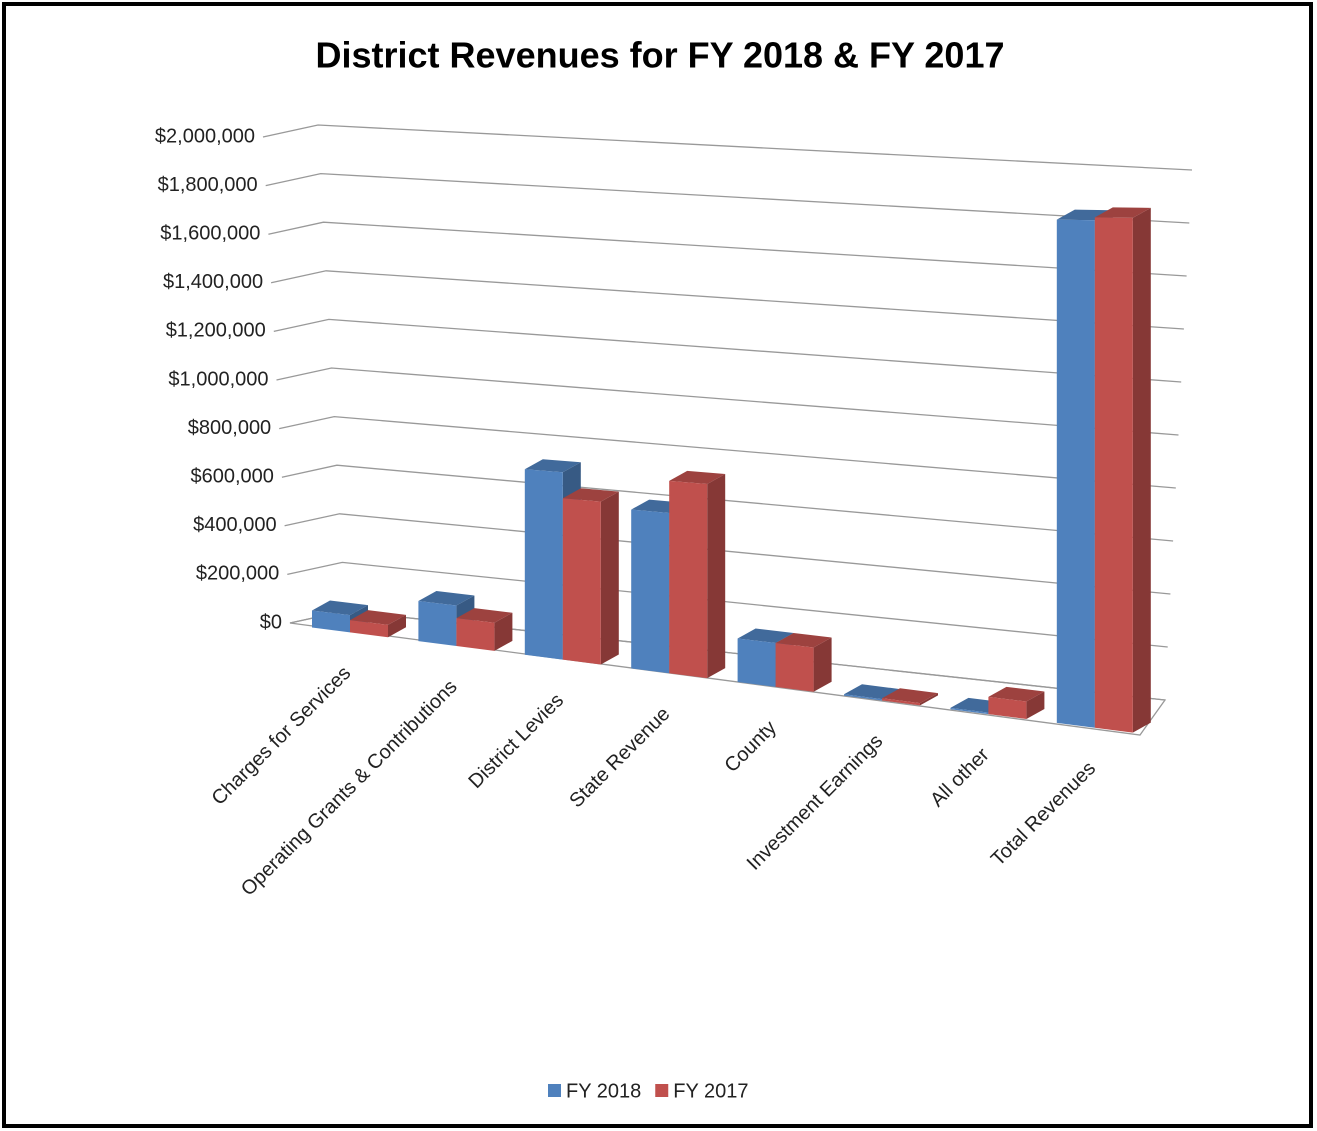 This screenshot has height=1131, width=1317. I want to click on y-tick-label: $0, so click(271, 622).